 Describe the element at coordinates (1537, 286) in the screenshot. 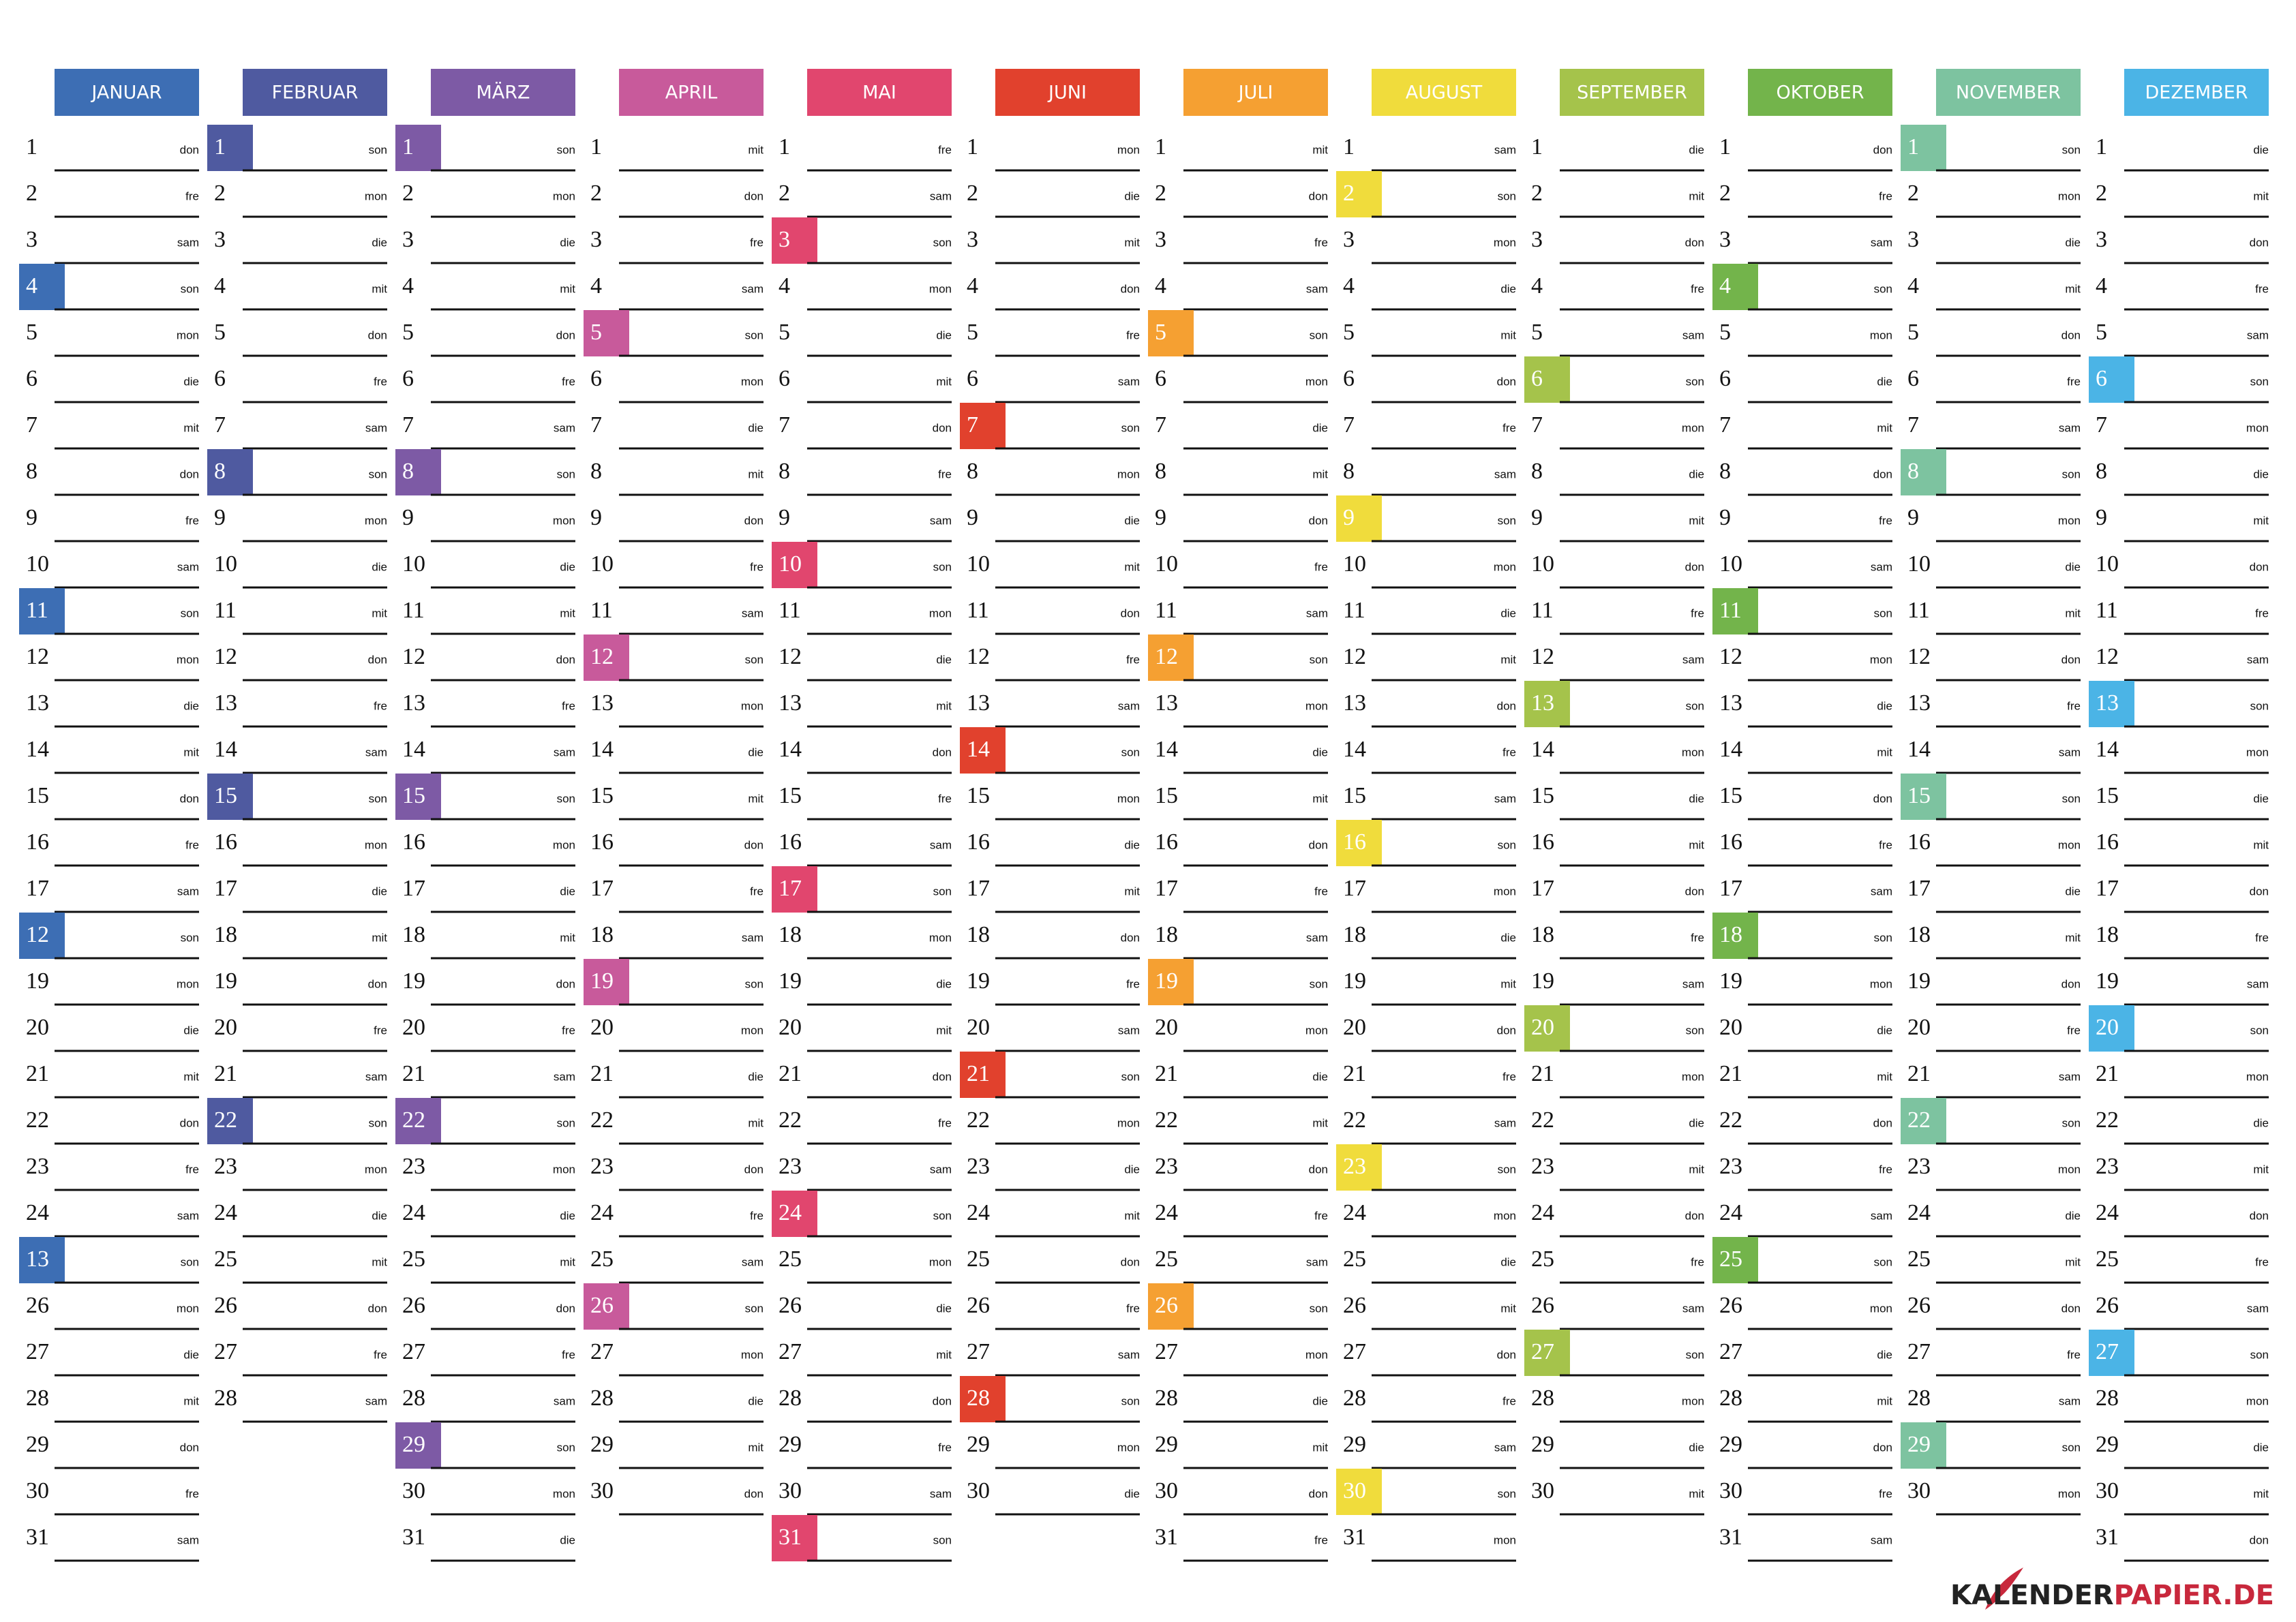

I see `day-number: 4` at that location.